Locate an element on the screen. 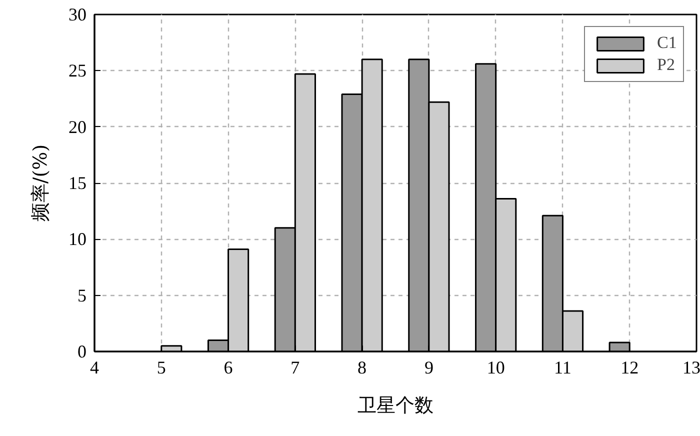  x-tick-label: 11 is located at coordinates (563, 368).